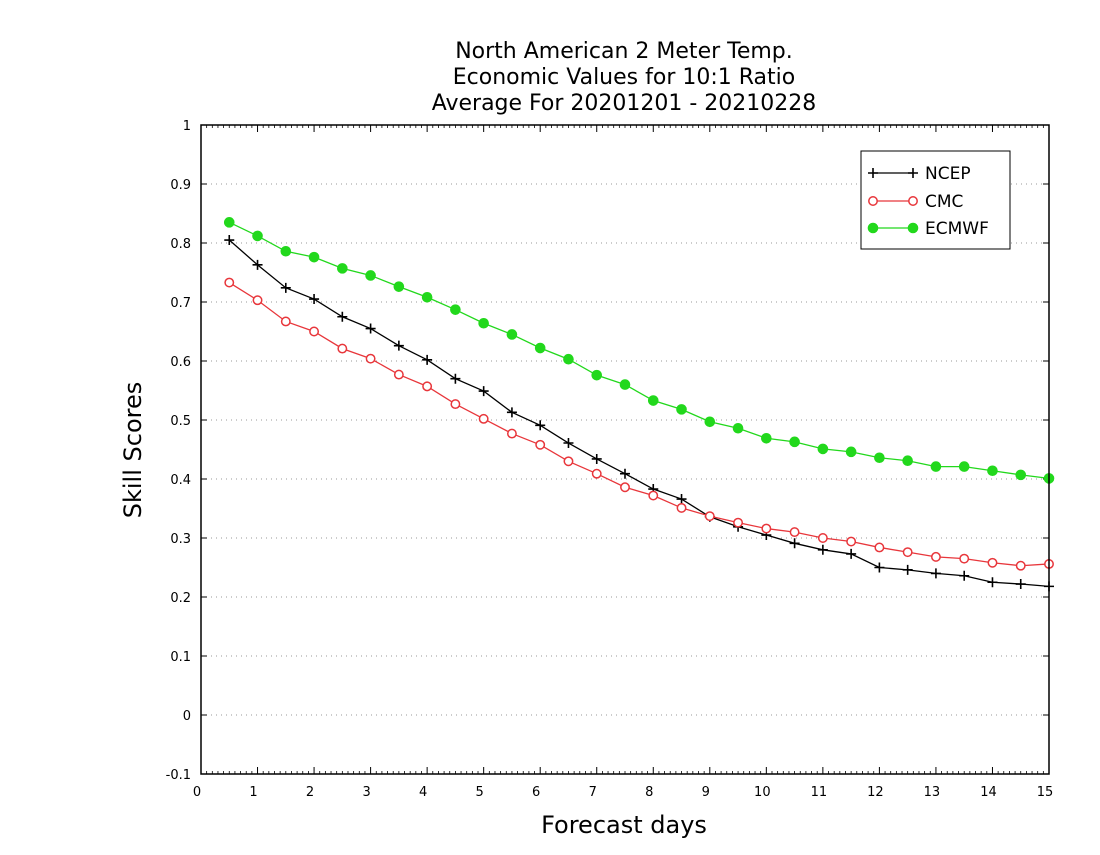  What do you see at coordinates (180, 598) in the screenshot?
I see `y-tick-label: 0.2` at bounding box center [180, 598].